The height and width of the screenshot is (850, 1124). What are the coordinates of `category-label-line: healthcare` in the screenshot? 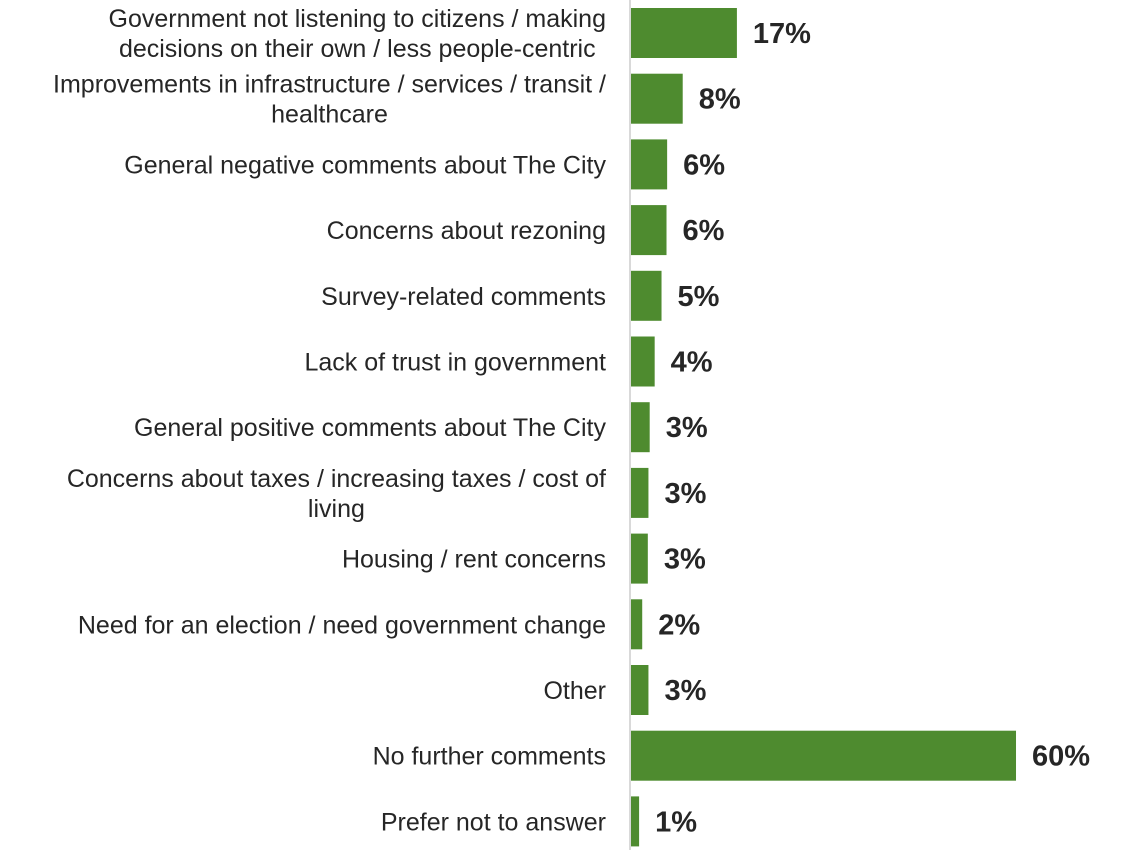 It's located at (329, 115).